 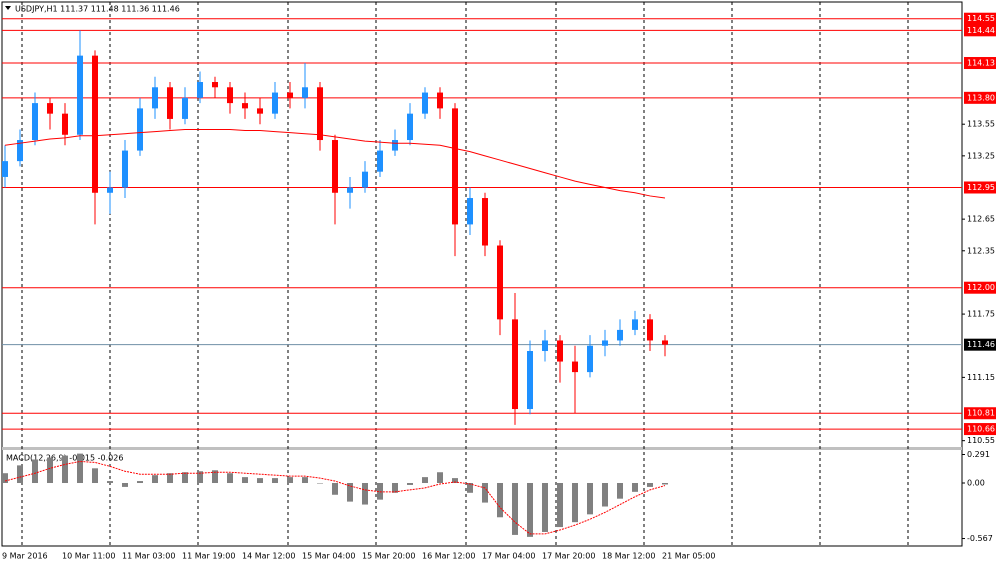 I want to click on y-tick-label: 110.55, so click(x=981, y=440).